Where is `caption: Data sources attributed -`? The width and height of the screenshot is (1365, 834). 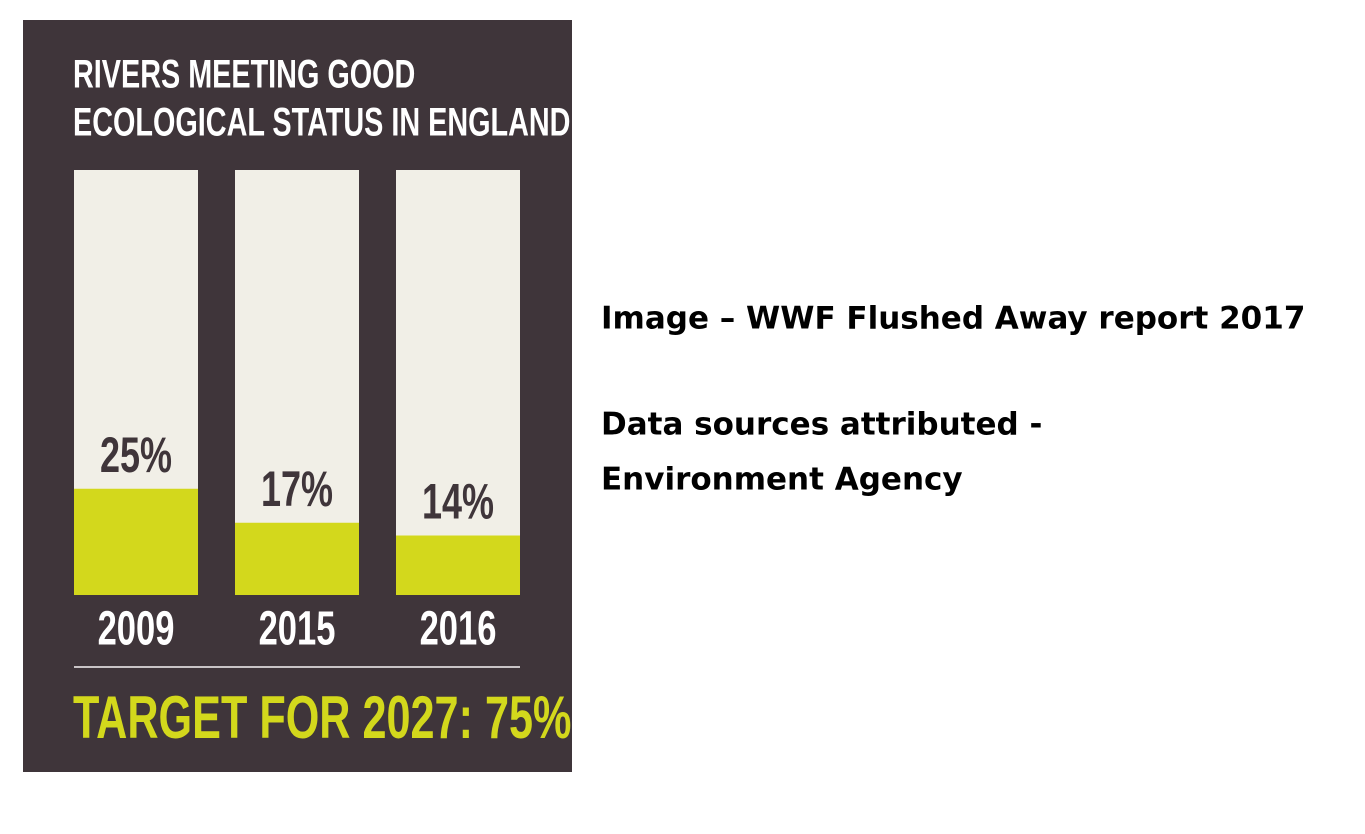
caption: Data sources attributed - is located at coordinates (821, 425).